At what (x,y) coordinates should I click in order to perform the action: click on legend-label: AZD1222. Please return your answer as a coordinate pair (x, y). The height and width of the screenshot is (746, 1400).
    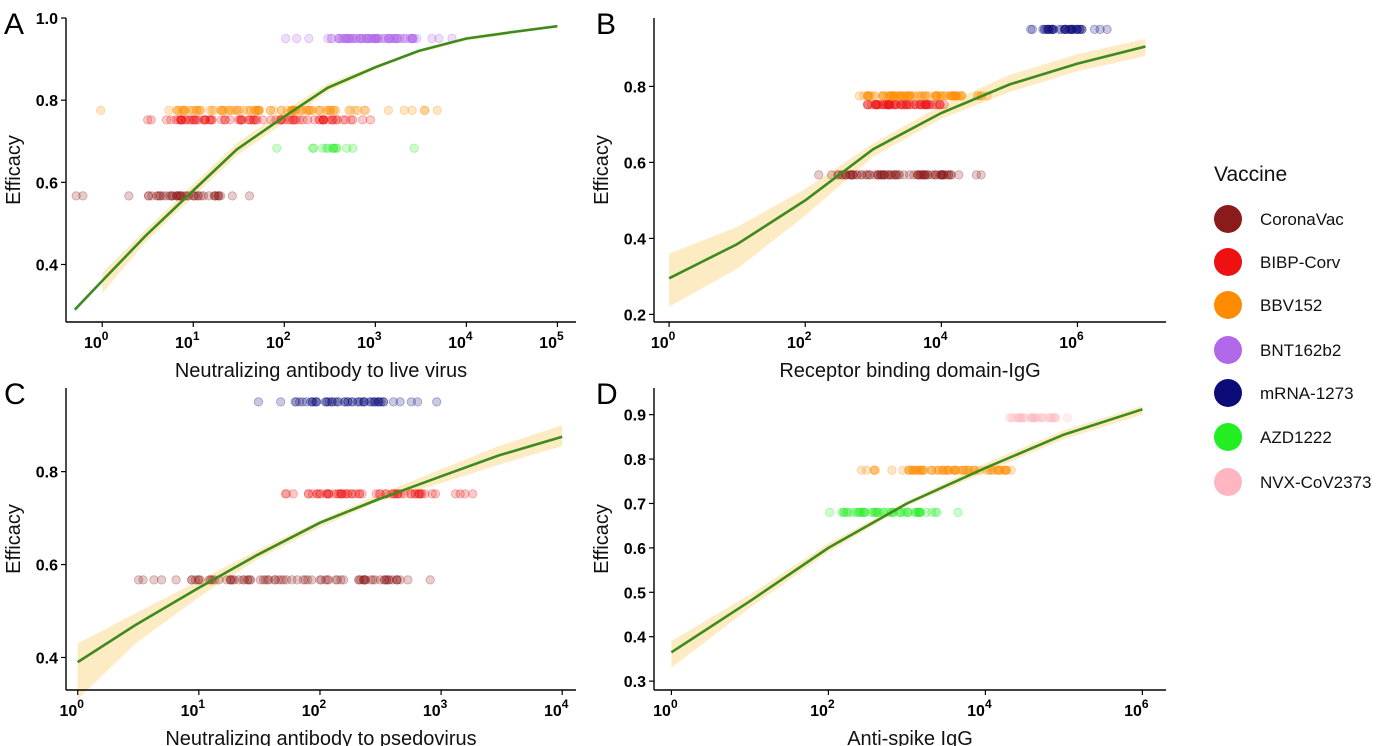
    Looking at the image, I should click on (1296, 437).